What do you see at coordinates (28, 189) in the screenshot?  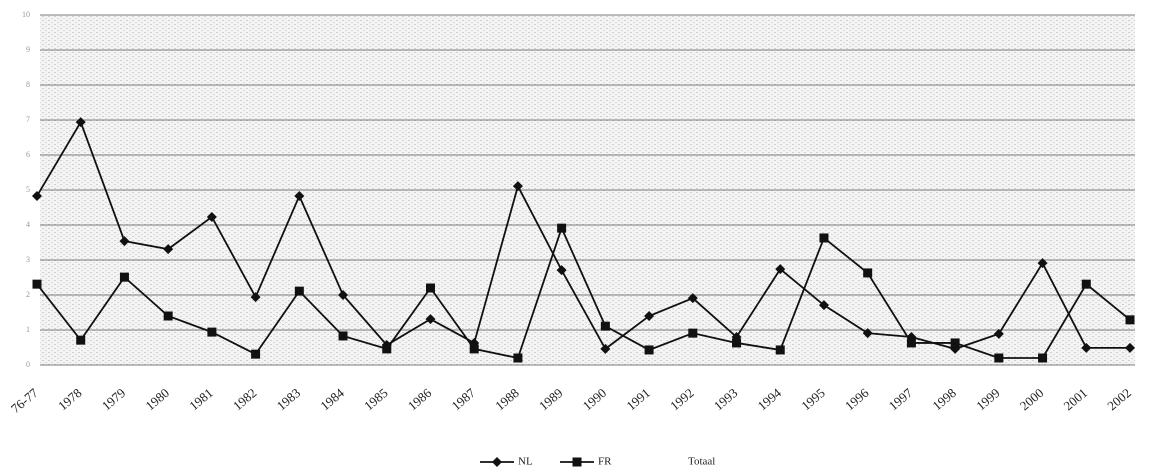 I see `y-tick-label: 5` at bounding box center [28, 189].